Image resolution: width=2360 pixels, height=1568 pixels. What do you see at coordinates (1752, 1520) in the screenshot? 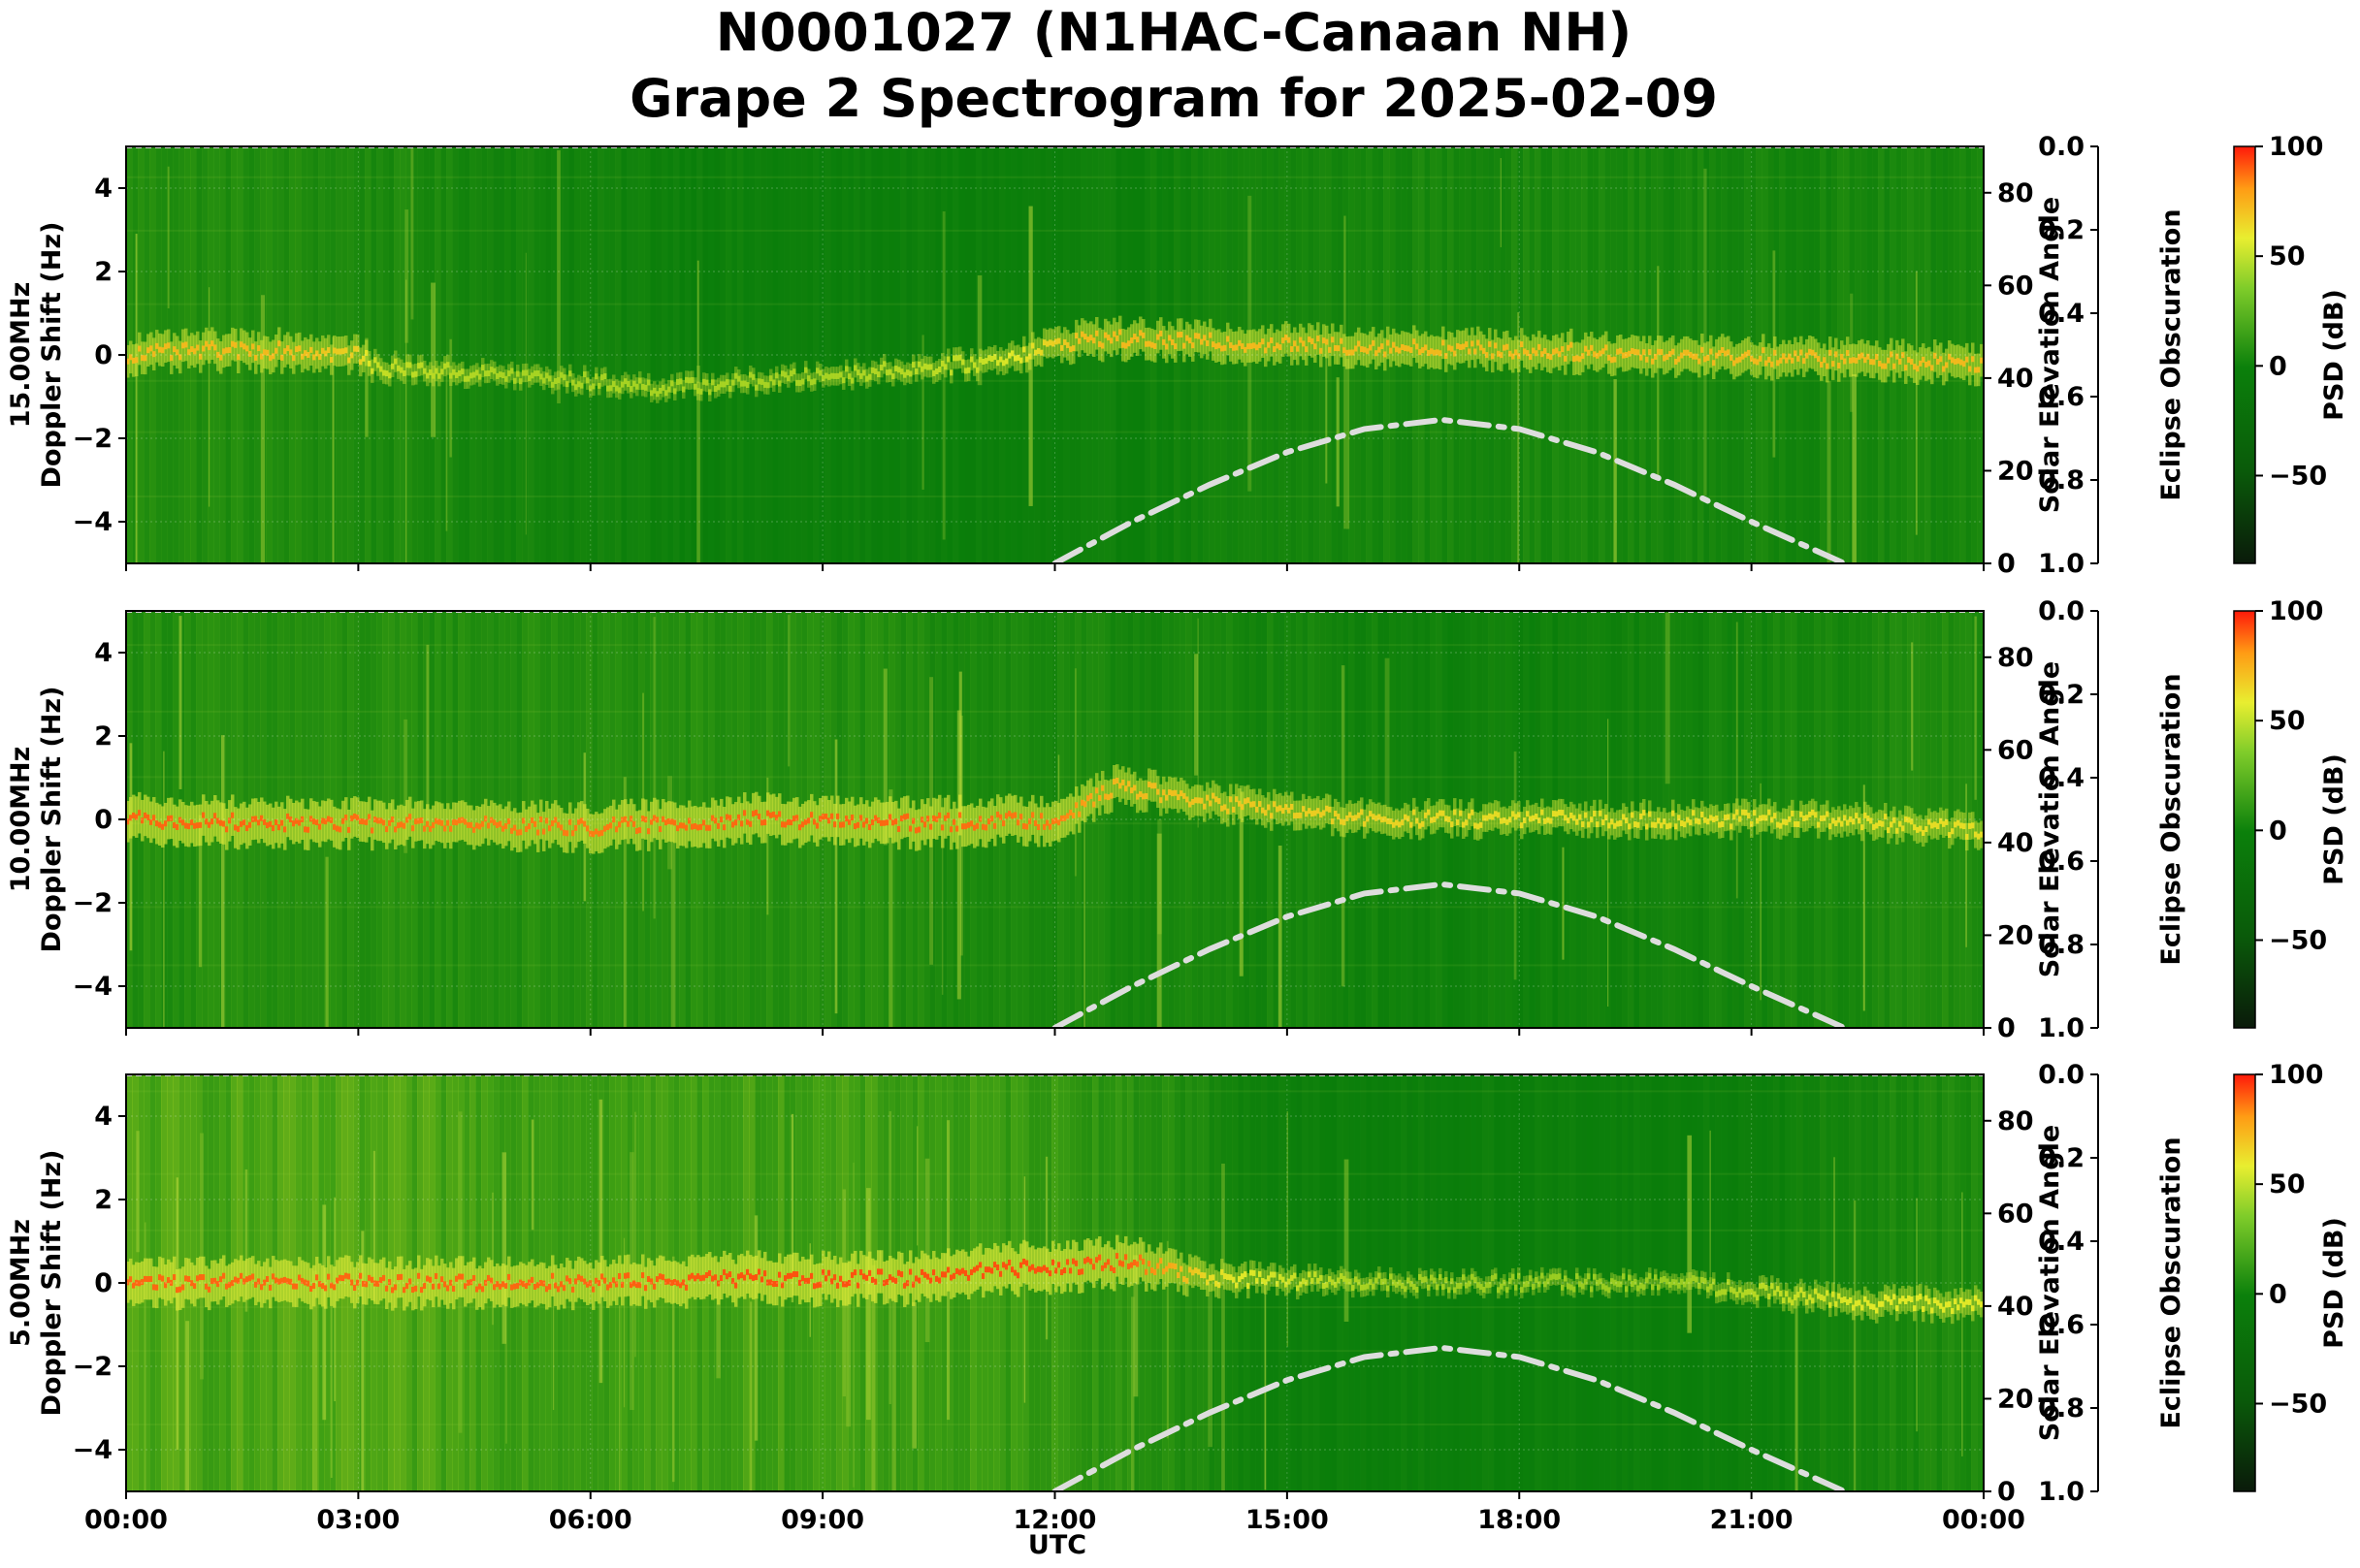
I see `x-tick-label: 21:00` at bounding box center [1752, 1520].